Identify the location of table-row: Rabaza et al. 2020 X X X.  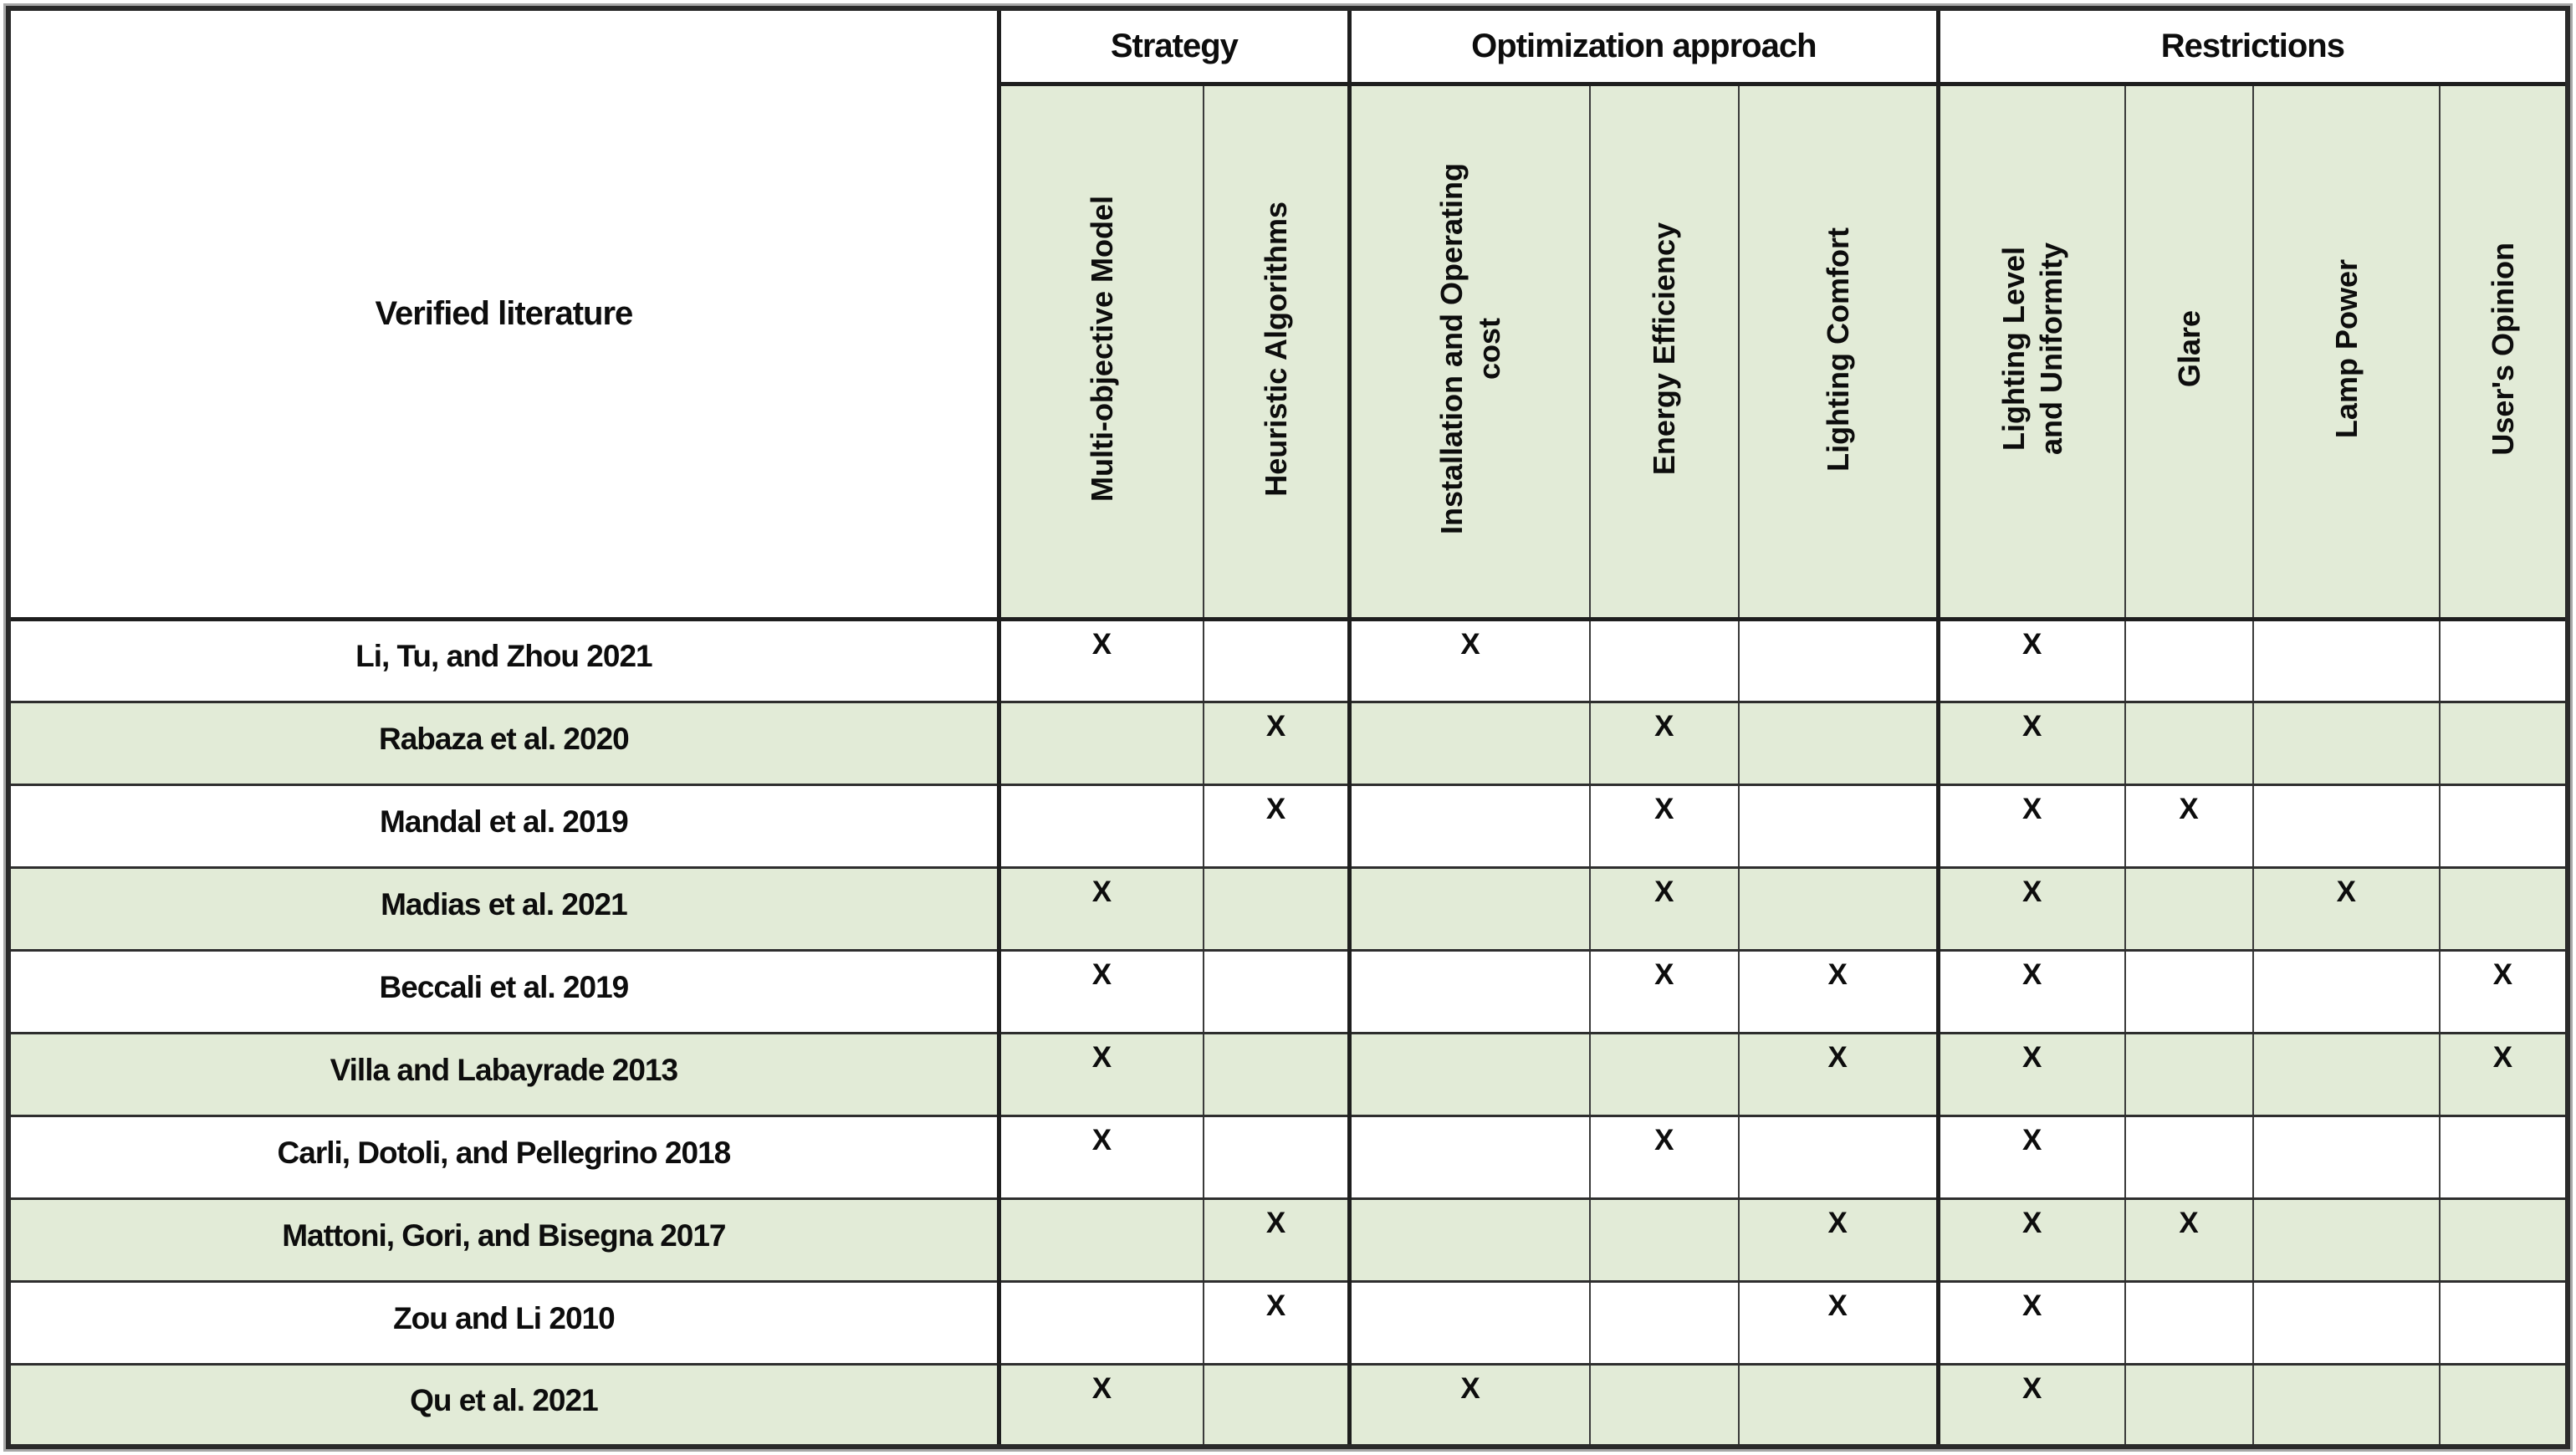
(1288, 743).